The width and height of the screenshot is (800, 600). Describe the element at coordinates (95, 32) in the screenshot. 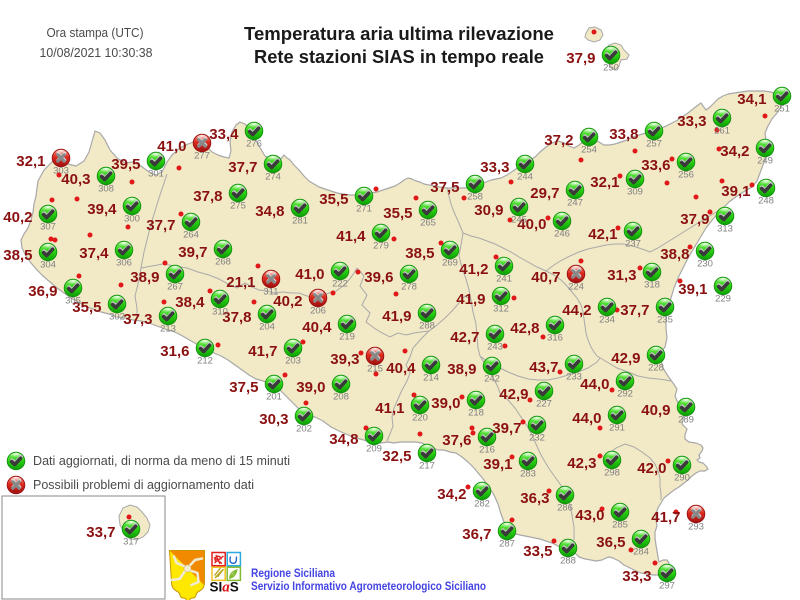

I see `svg-text: Ora stampa (UTC)` at that location.